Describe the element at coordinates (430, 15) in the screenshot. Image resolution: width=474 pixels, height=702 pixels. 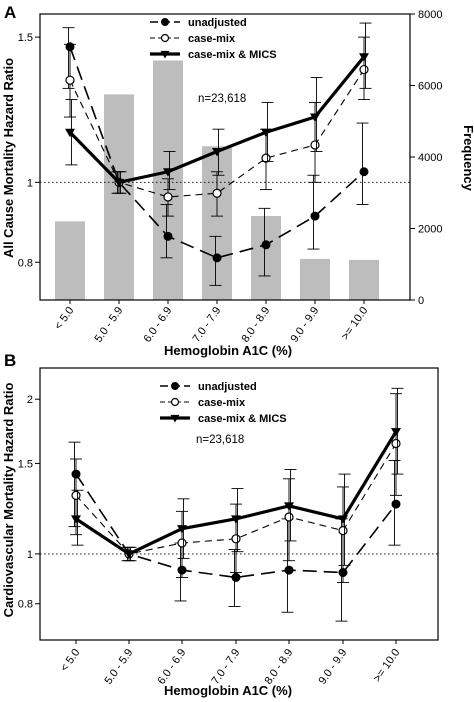
I see `y2-tick-label: 8000` at that location.